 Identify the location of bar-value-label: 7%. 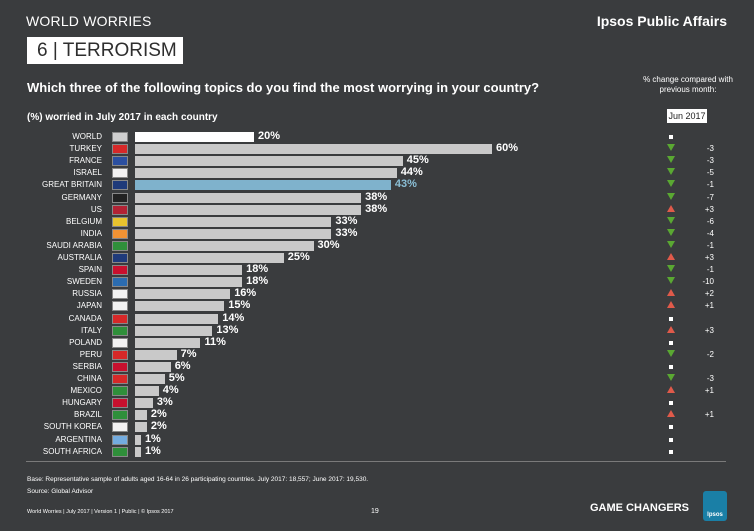
(188, 353).